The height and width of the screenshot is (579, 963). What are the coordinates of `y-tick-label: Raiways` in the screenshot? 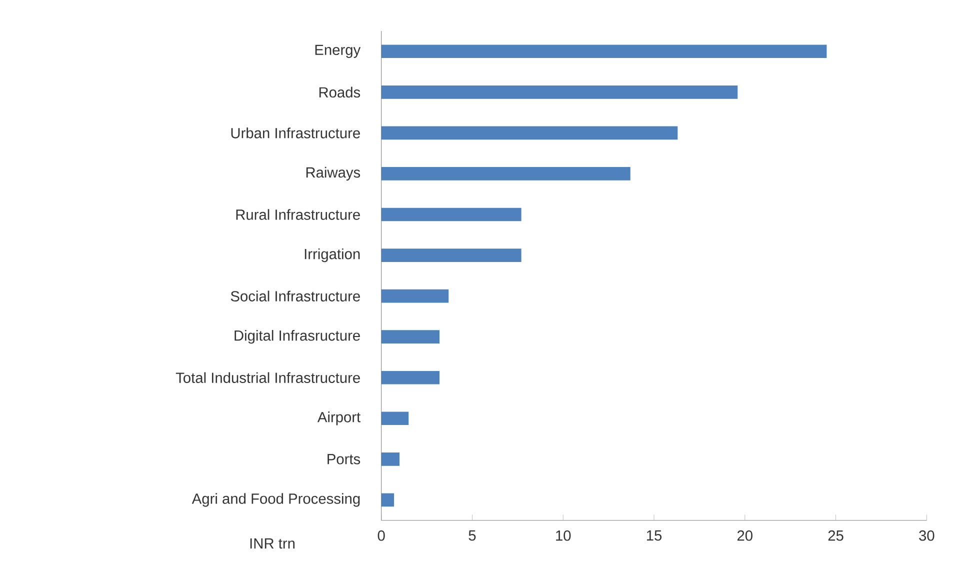 It's located at (333, 173).